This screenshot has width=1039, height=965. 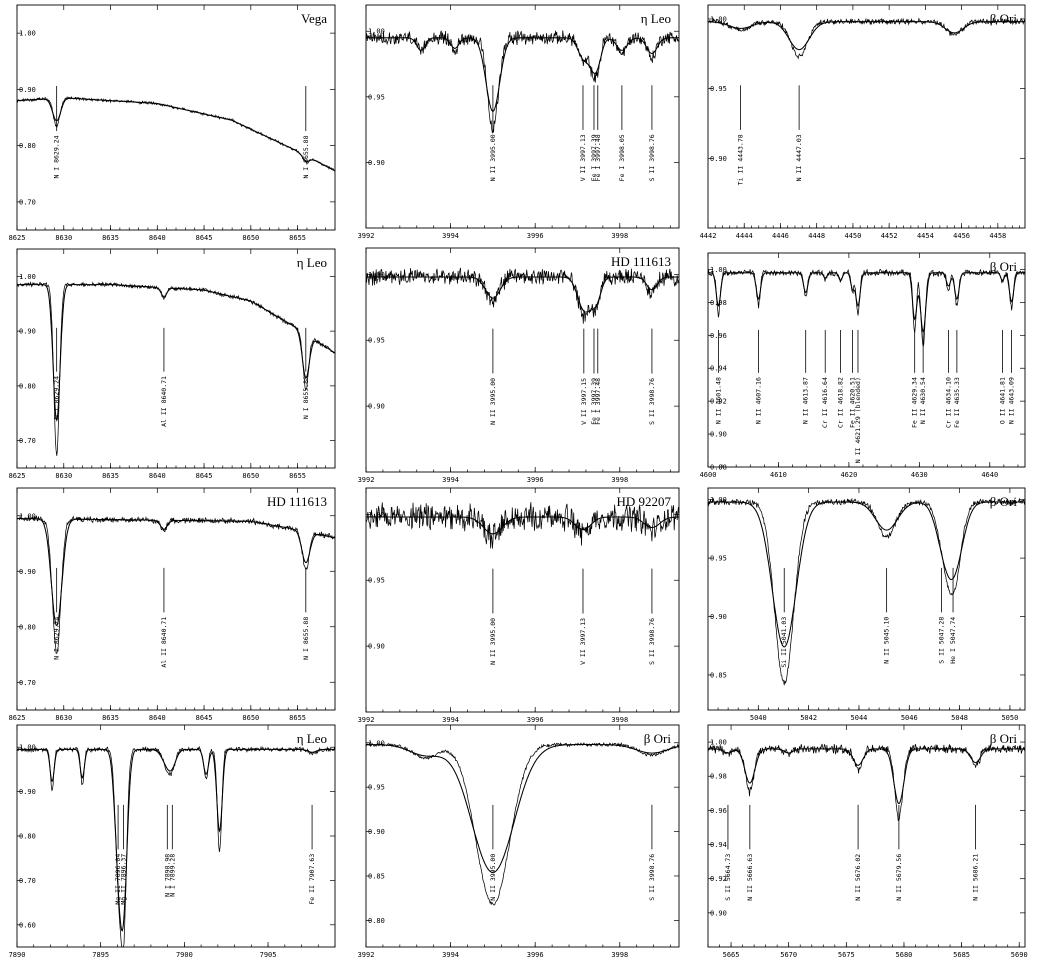 I want to click on line-label: Fe I 3997.39, so click(x=594, y=401).